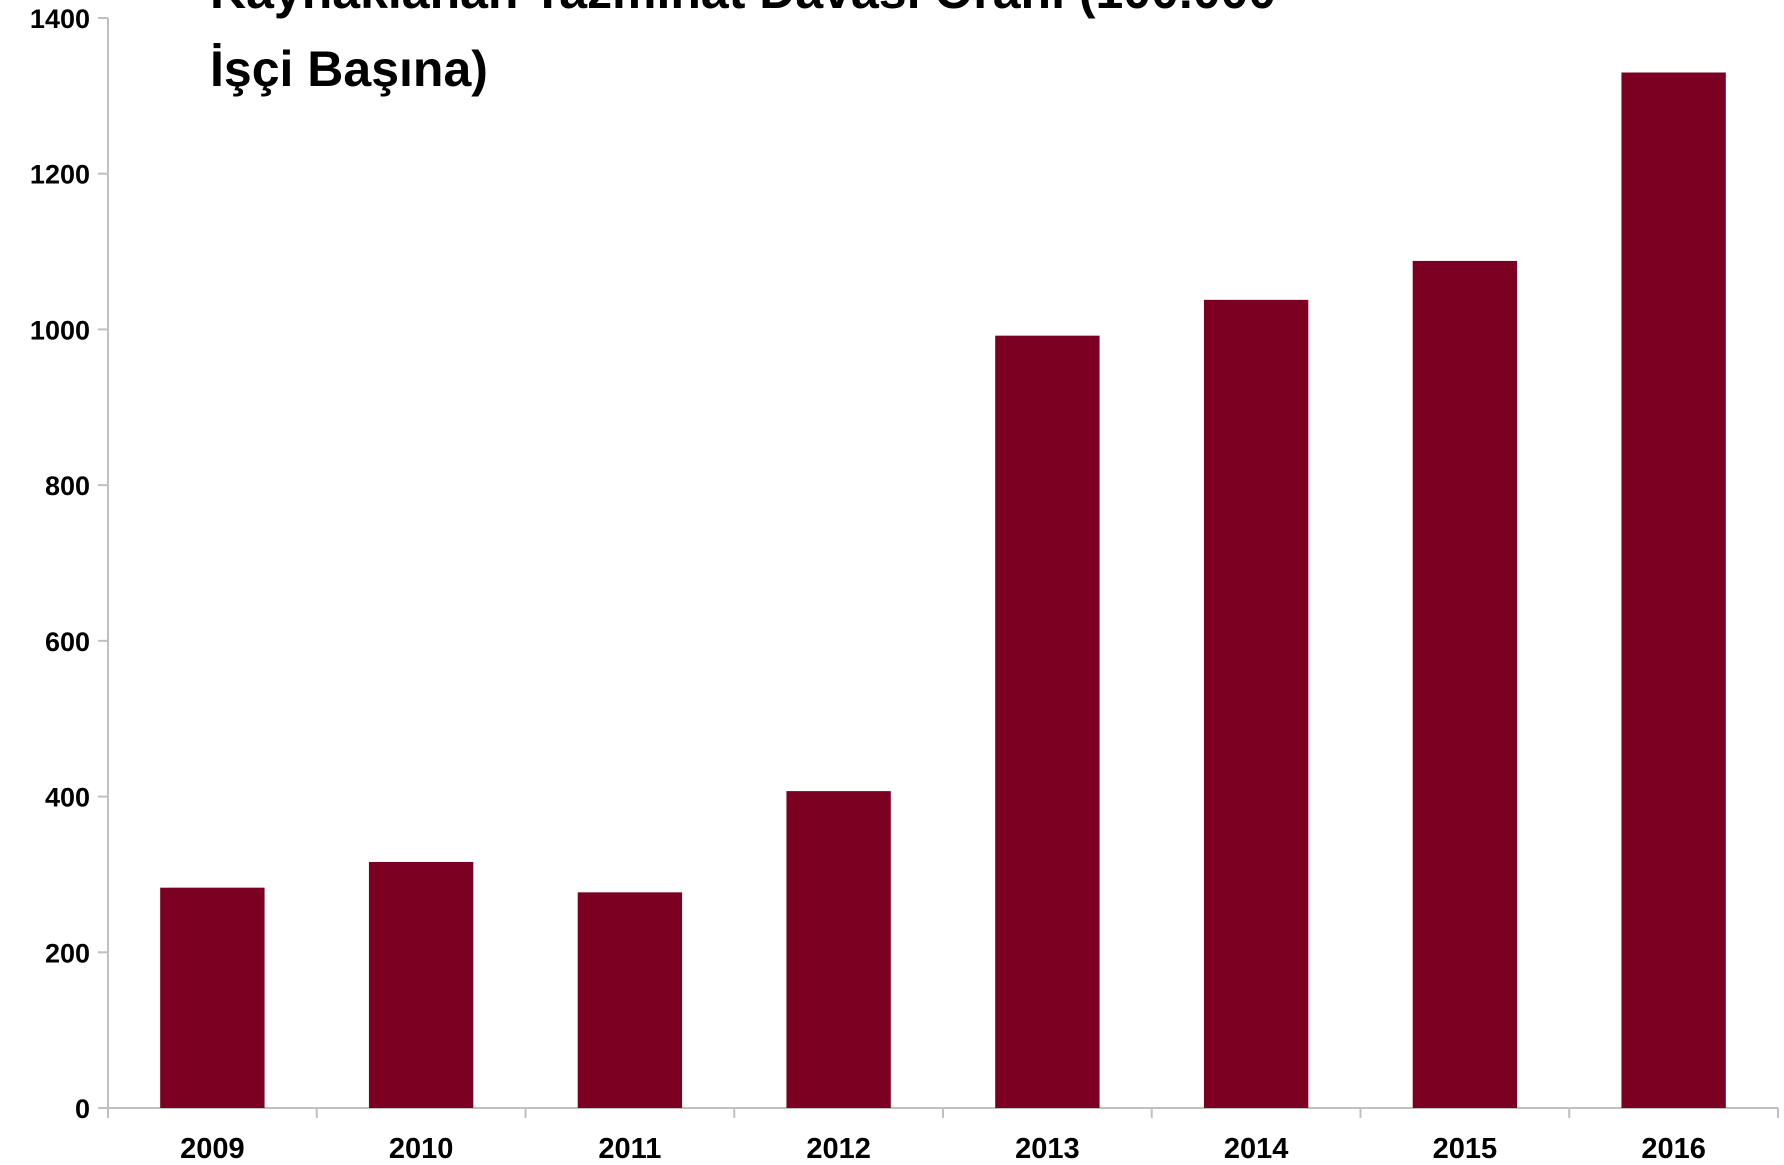 The width and height of the screenshot is (1784, 1165). Describe the element at coordinates (1673, 1149) in the screenshot. I see `x-tick-label: 2016` at that location.